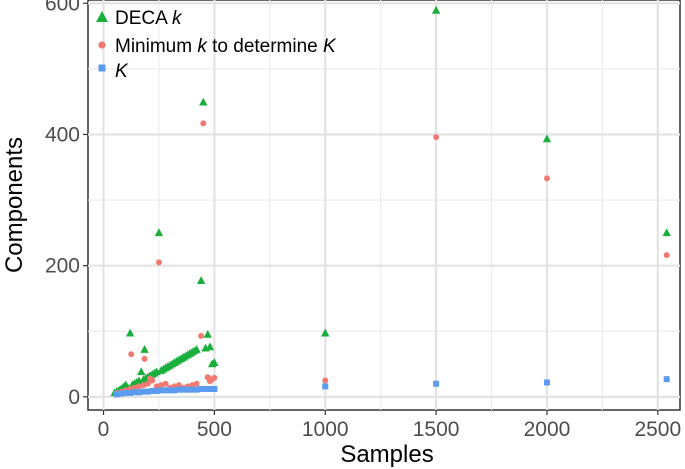 Image resolution: width=685 pixels, height=469 pixels. Describe the element at coordinates (102, 45) in the screenshot. I see `legend-swatch-circle-icon` at that location.